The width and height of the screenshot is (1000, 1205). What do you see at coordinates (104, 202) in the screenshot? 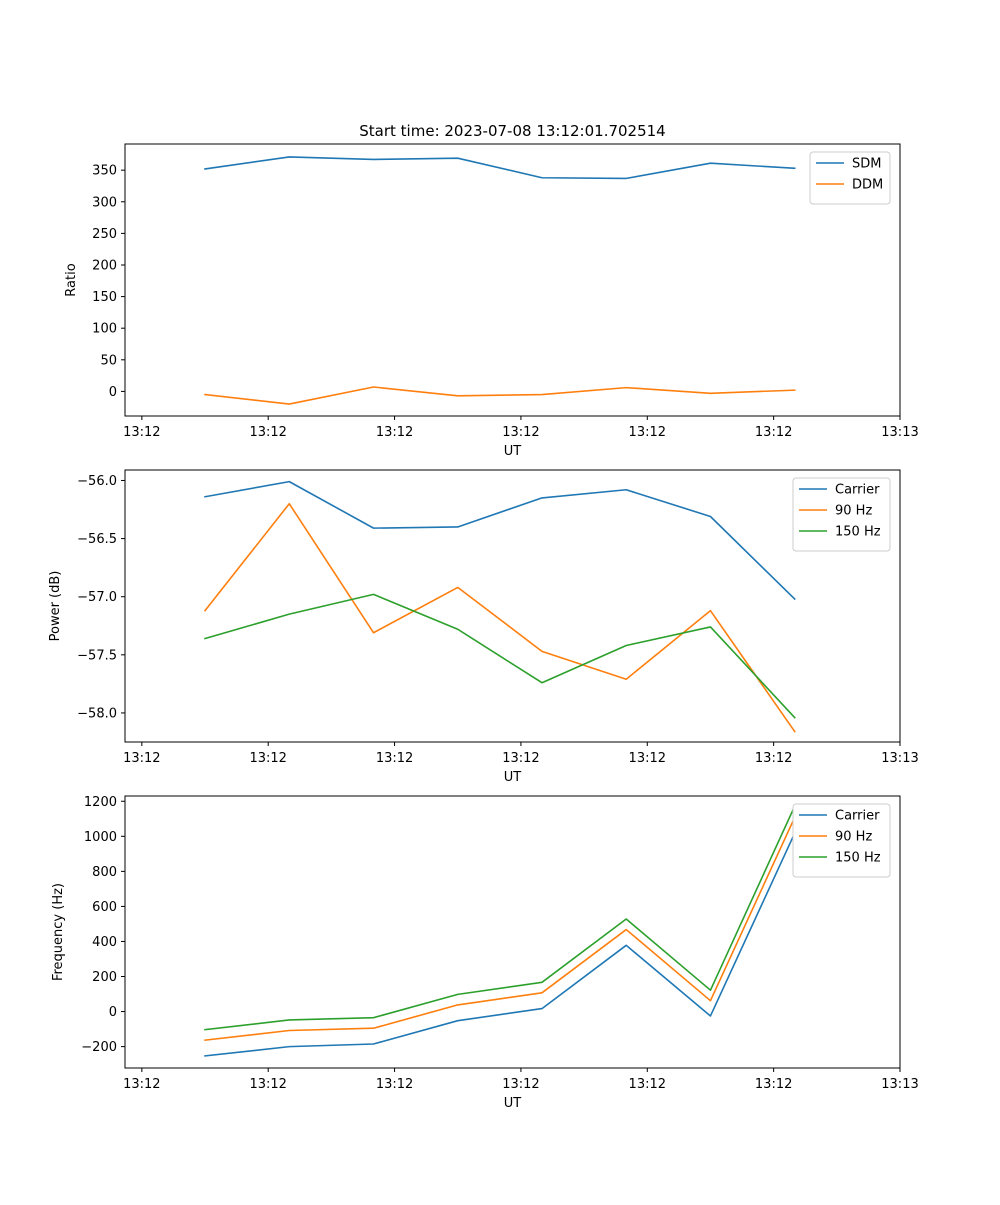
I see `y-tick-label: 300` at bounding box center [104, 202].